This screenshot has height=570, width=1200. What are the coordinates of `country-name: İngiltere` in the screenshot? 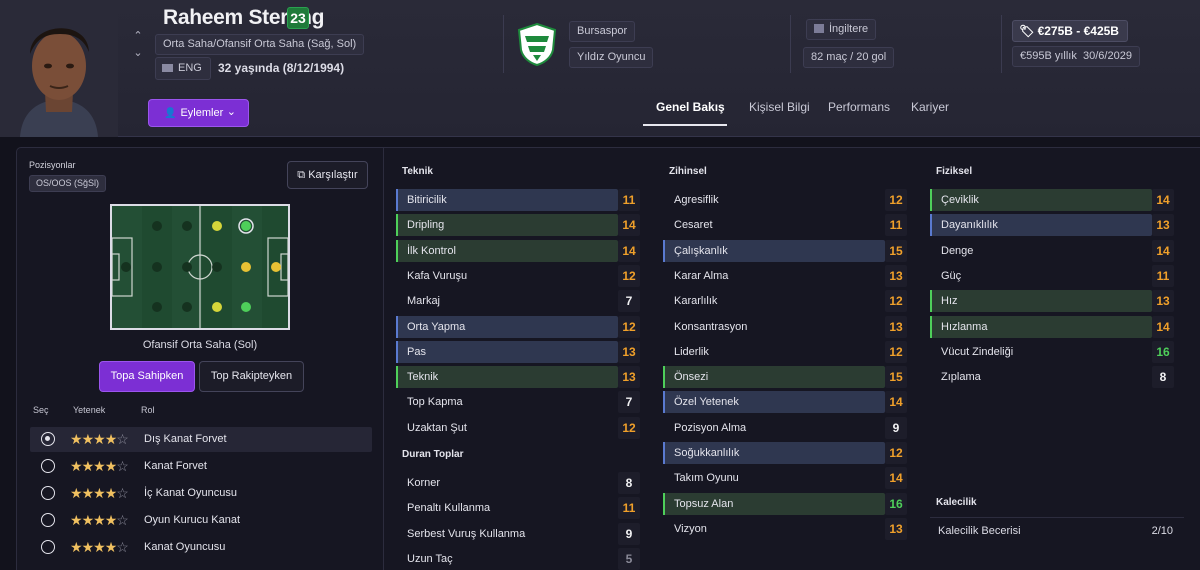 It's located at (849, 29).